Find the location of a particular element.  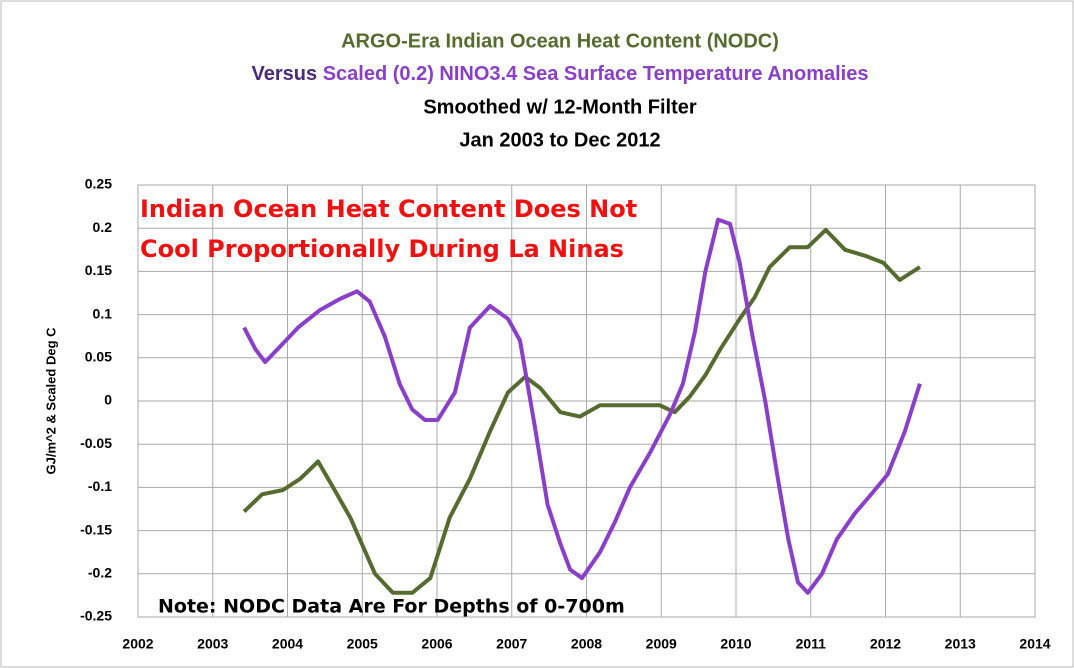

y-tick-label: 0 is located at coordinates (108, 400).